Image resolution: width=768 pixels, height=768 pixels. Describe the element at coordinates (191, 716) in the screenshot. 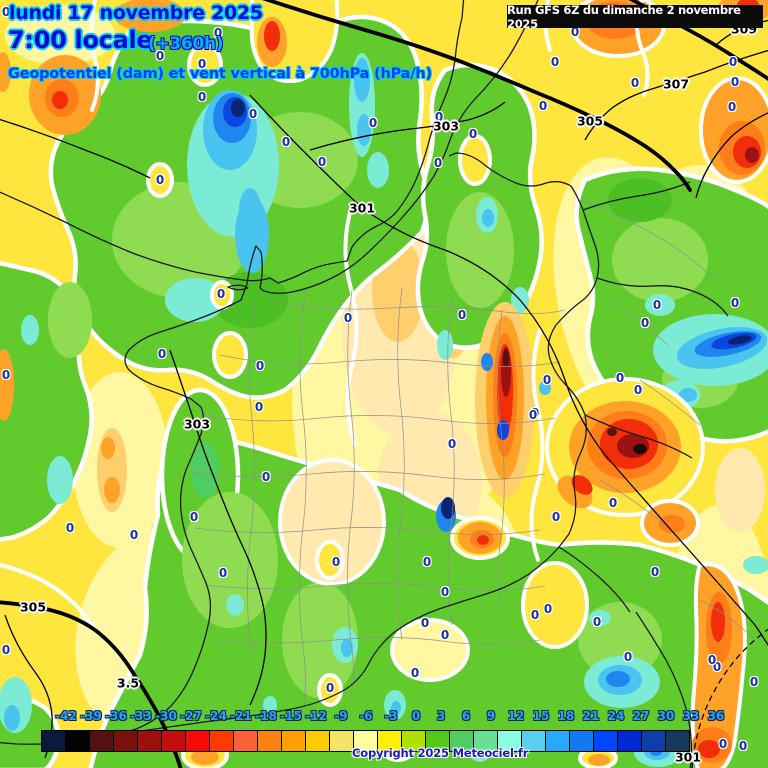

I see `colorbar-tick: -27` at that location.